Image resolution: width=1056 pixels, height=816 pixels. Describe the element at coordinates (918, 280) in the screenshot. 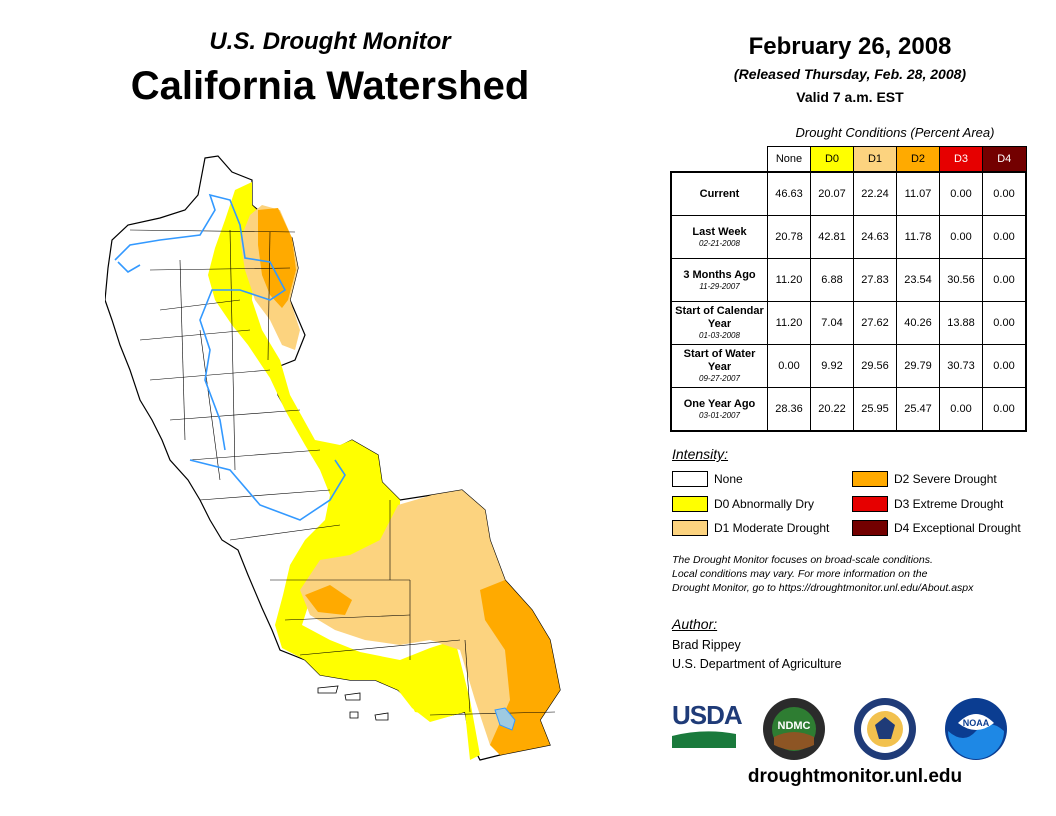

I see `table-cell: 23.54` at that location.